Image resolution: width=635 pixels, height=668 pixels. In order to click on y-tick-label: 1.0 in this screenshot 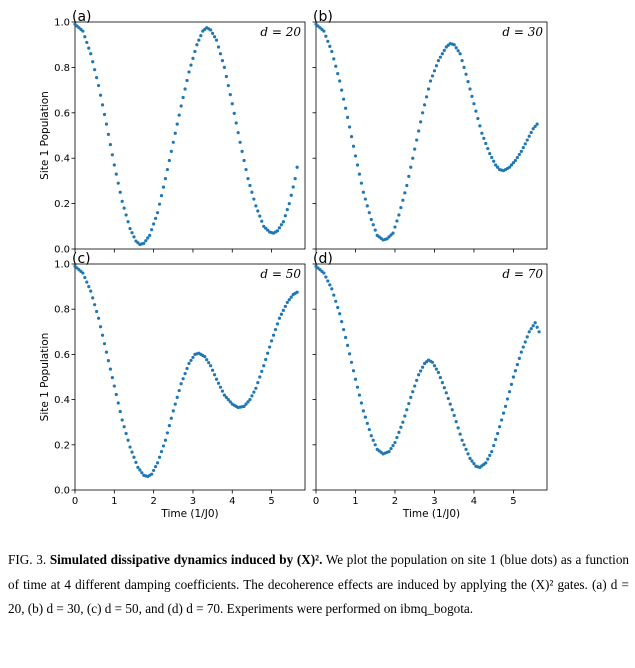, I will do `click(62, 265)`.